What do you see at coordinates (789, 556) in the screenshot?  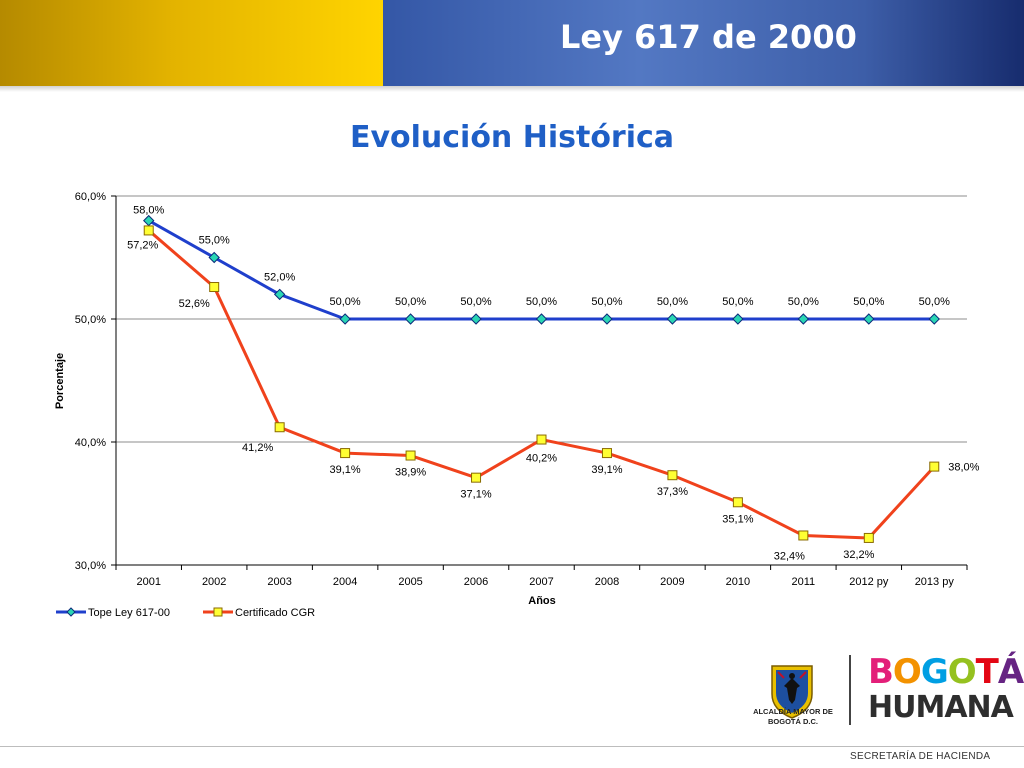 I see `certificado-cgr-data-label: 32,4%` at bounding box center [789, 556].